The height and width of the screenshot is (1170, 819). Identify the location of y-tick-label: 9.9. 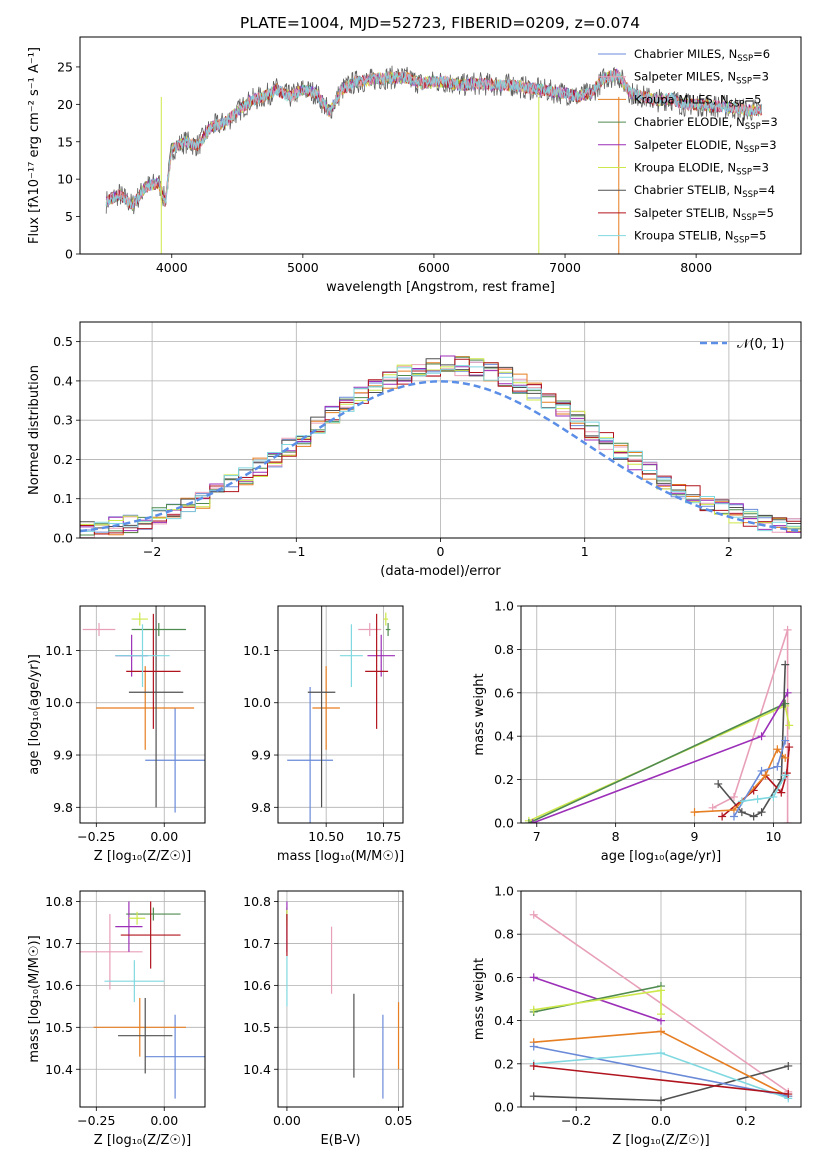
(63, 755).